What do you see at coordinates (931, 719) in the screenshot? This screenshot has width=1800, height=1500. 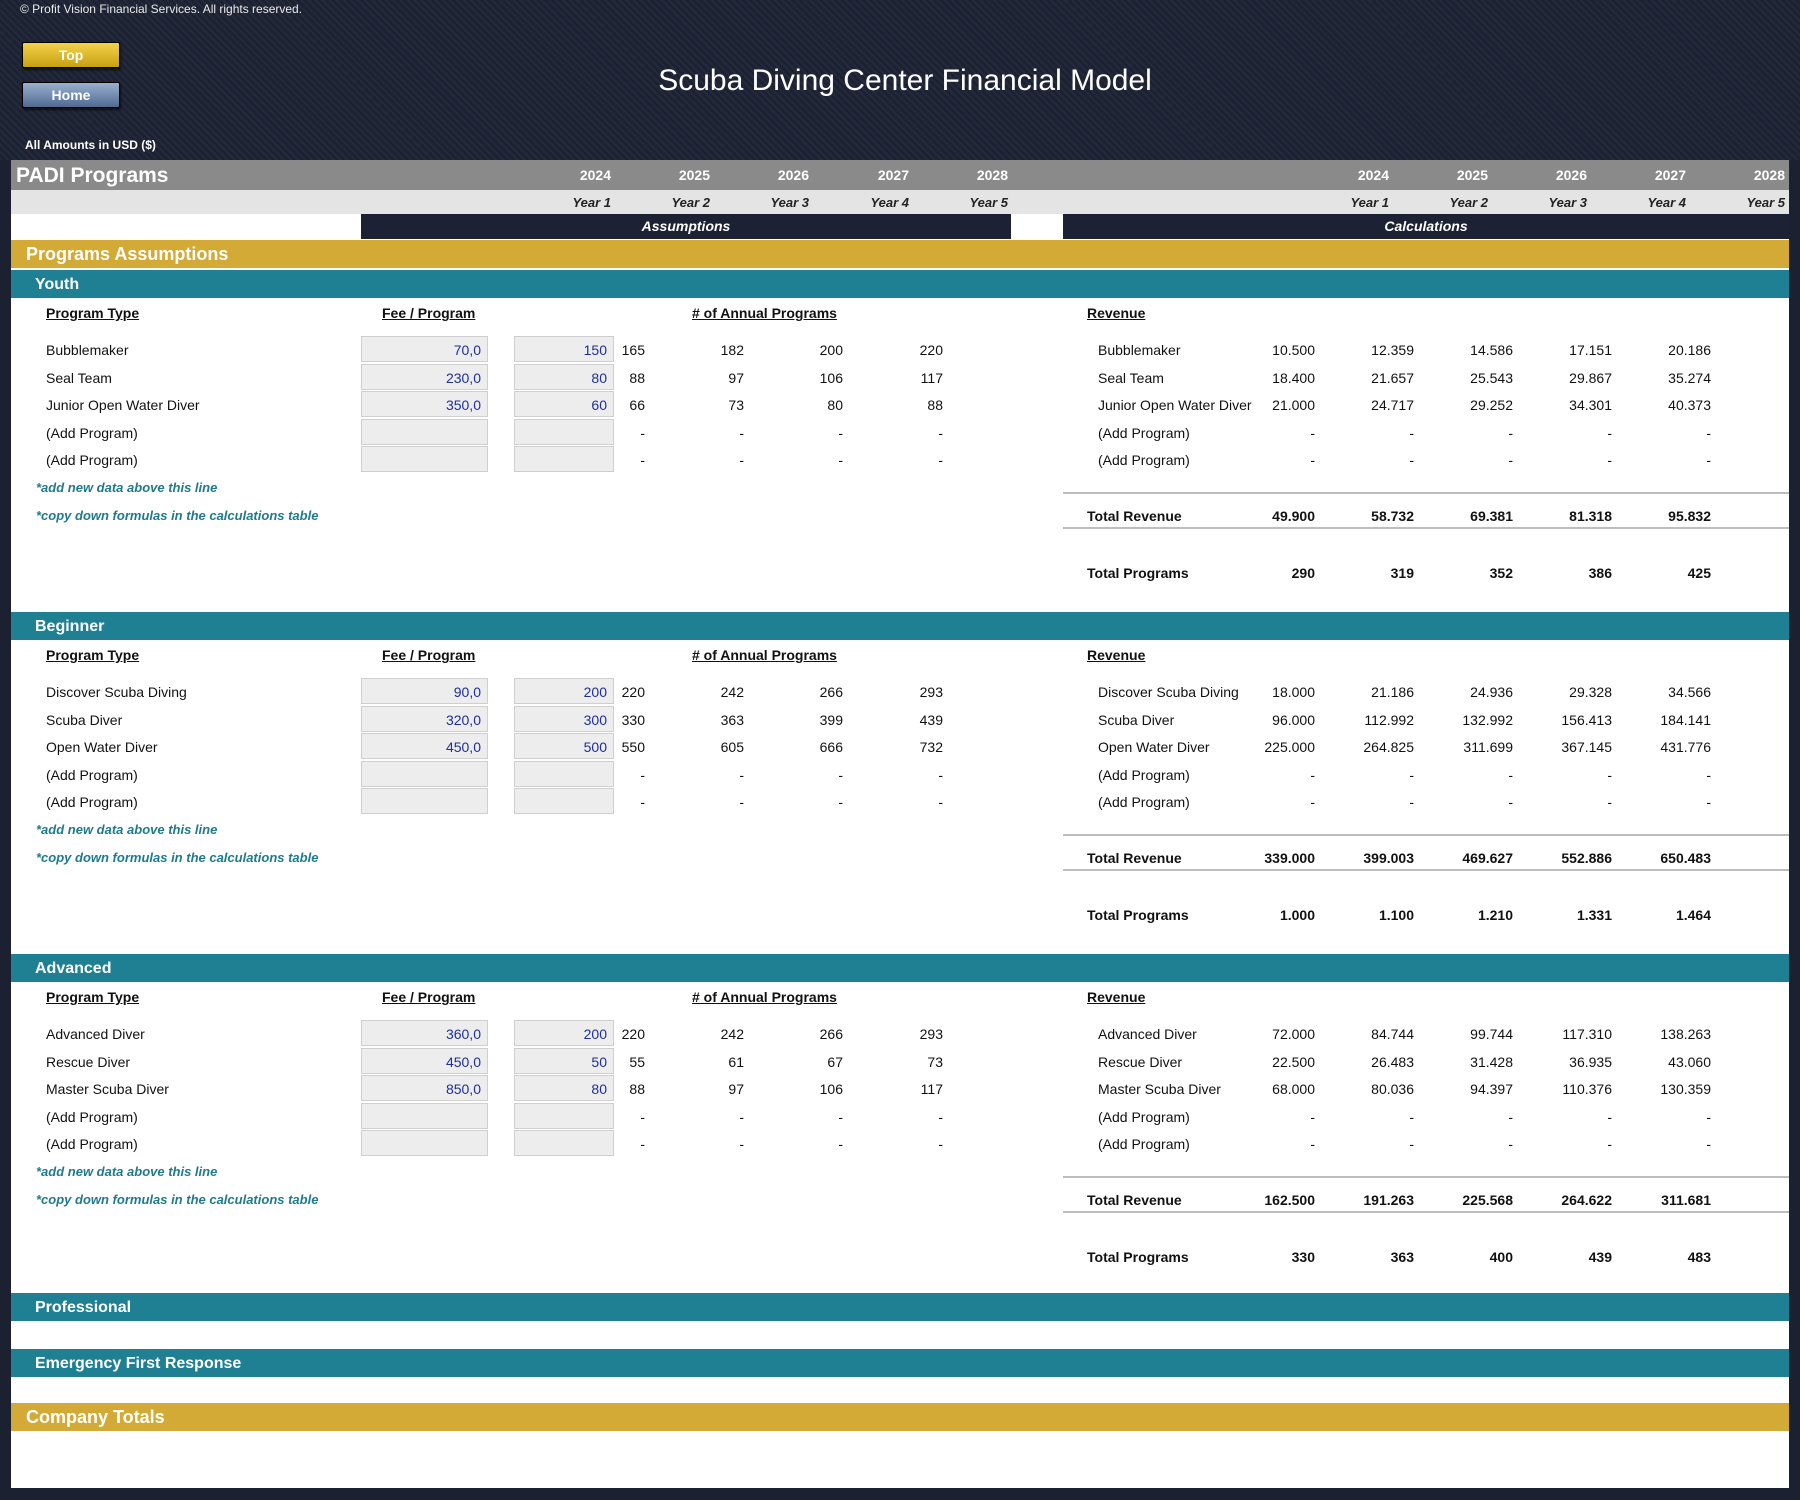 I see `annual-programs-cell: 439` at bounding box center [931, 719].